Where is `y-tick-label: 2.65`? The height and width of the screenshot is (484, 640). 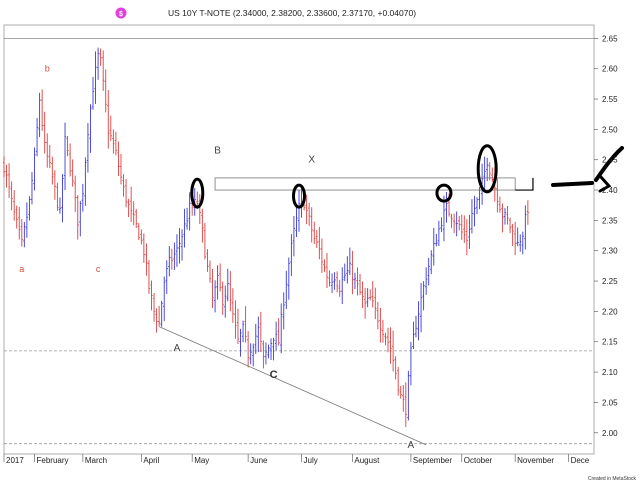 y-tick-label: 2.65 is located at coordinates (610, 38).